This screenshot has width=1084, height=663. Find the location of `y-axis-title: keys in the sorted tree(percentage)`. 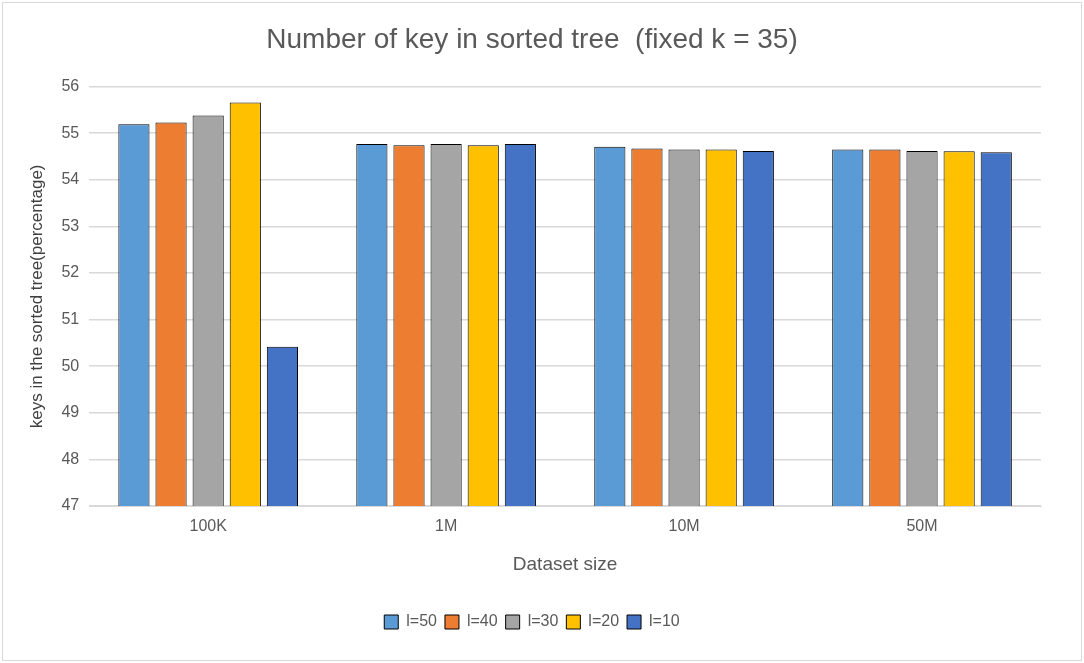

y-axis-title: keys in the sorted tree(percentage) is located at coordinates (36, 296).